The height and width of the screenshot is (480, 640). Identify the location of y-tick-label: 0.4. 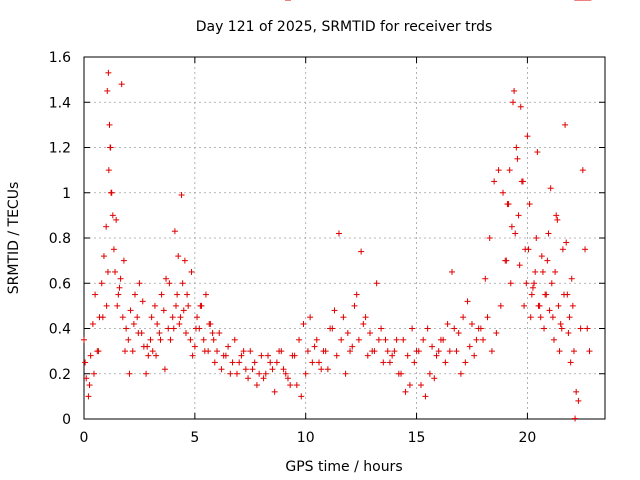
(60, 330).